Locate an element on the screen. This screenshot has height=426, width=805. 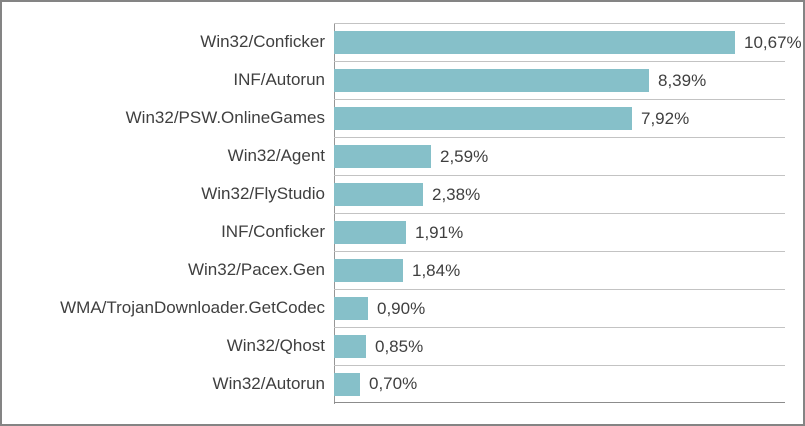
data-label: 1,84% is located at coordinates (436, 270).